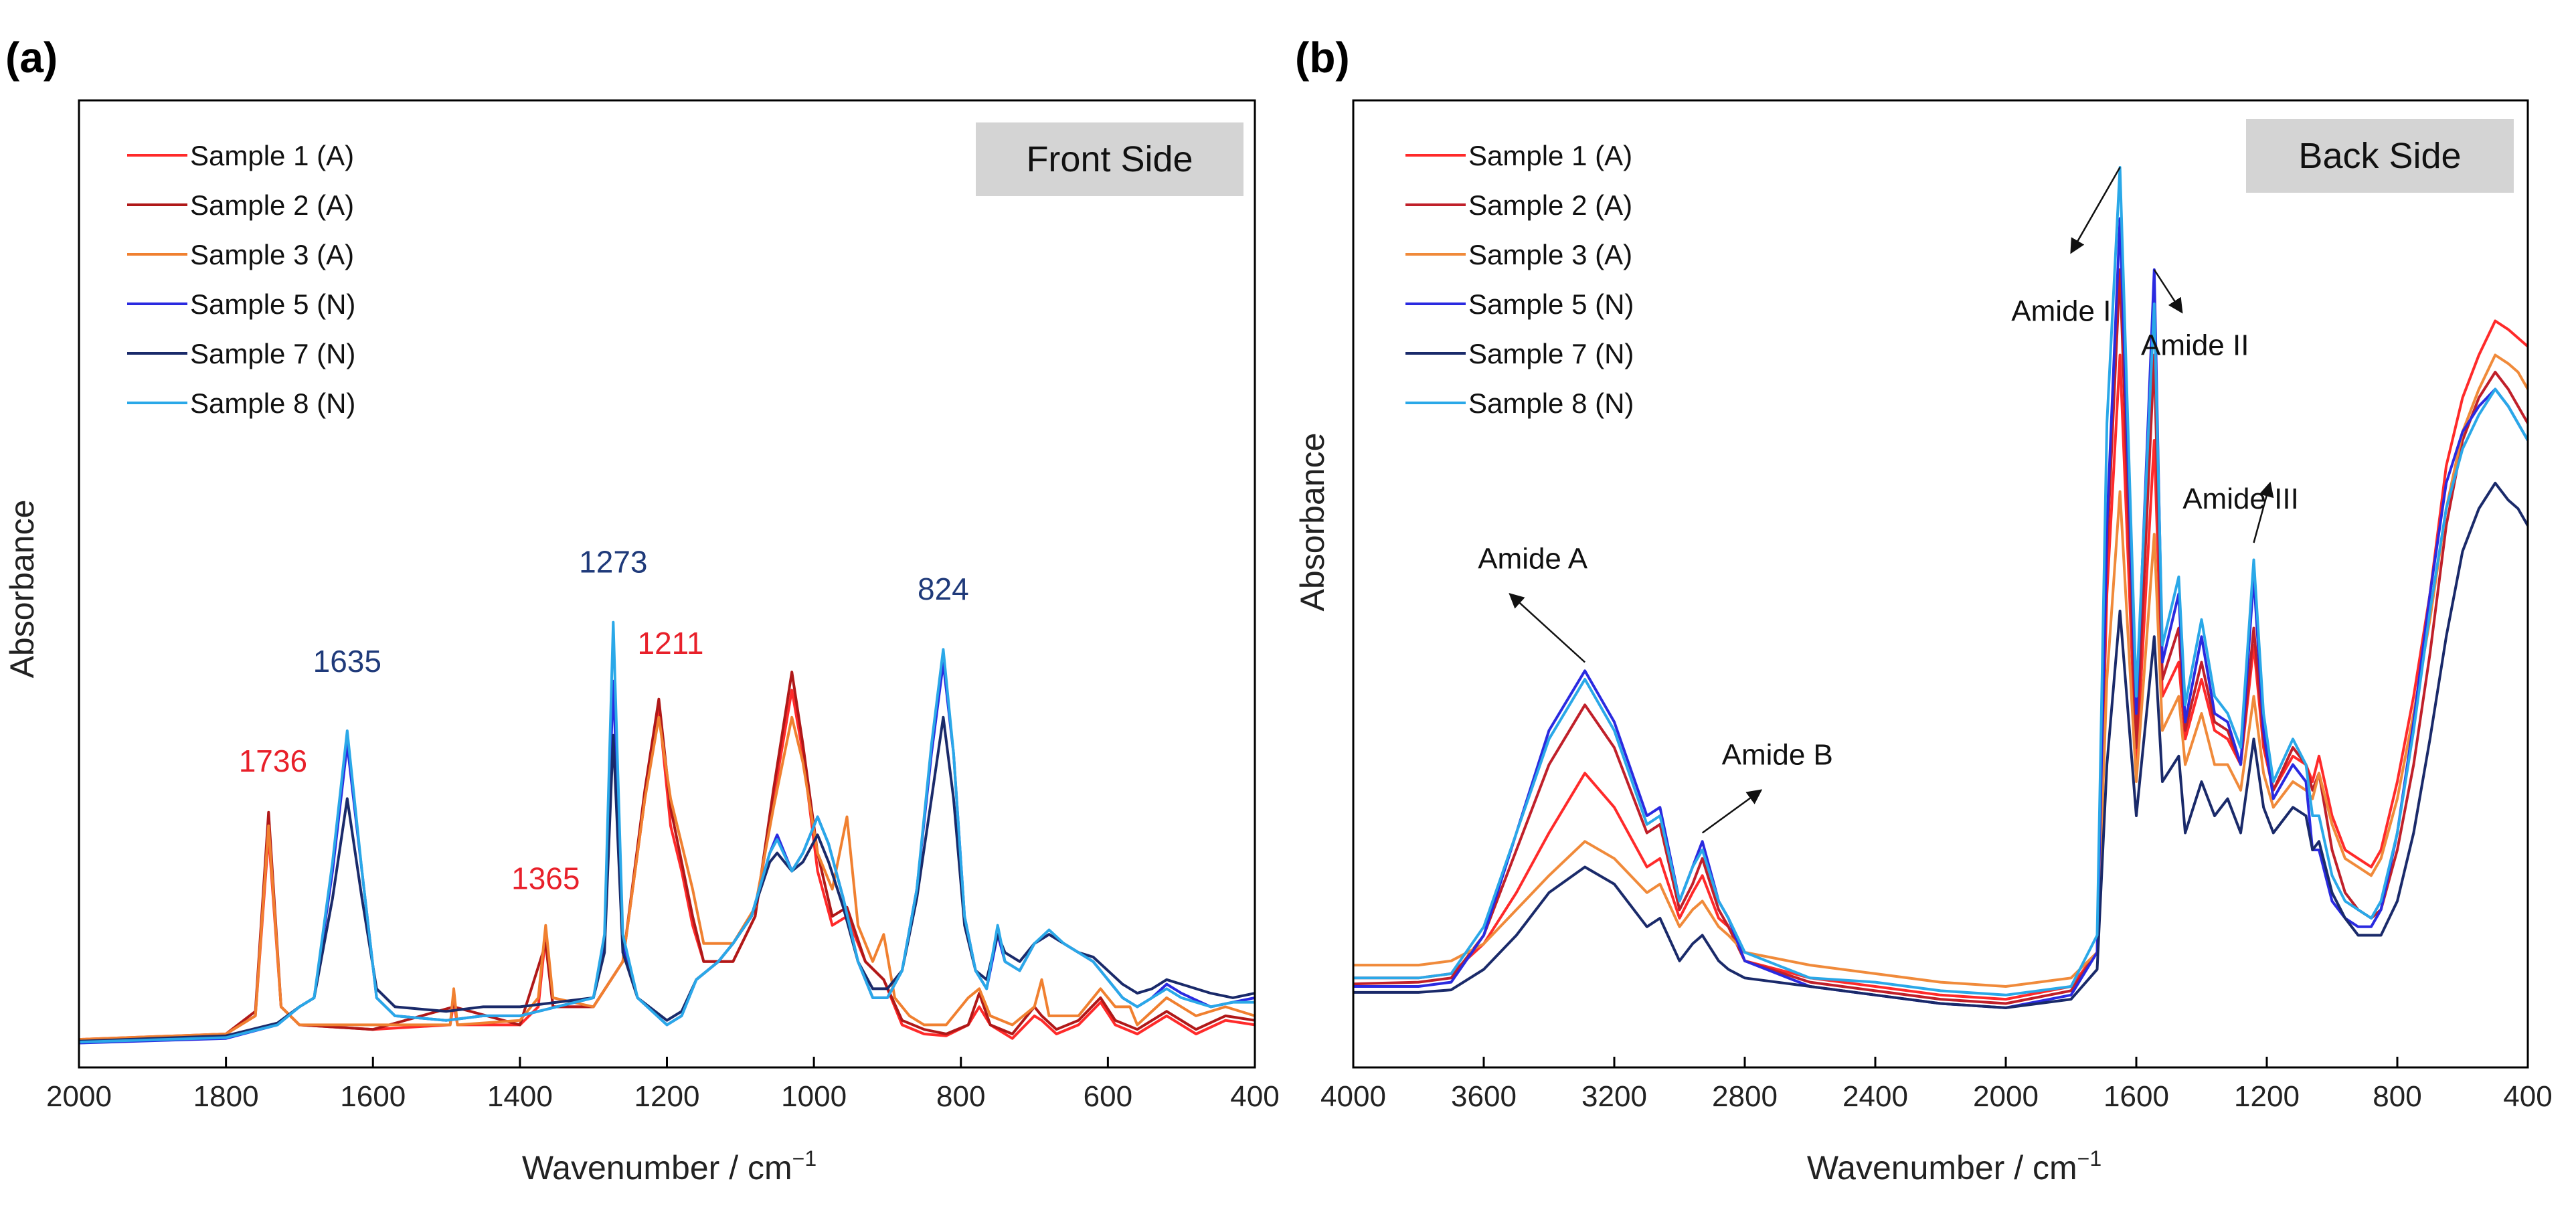 Image resolution: width=2576 pixels, height=1214 pixels. I want to click on x-tick-label: 1800, so click(226, 1096).